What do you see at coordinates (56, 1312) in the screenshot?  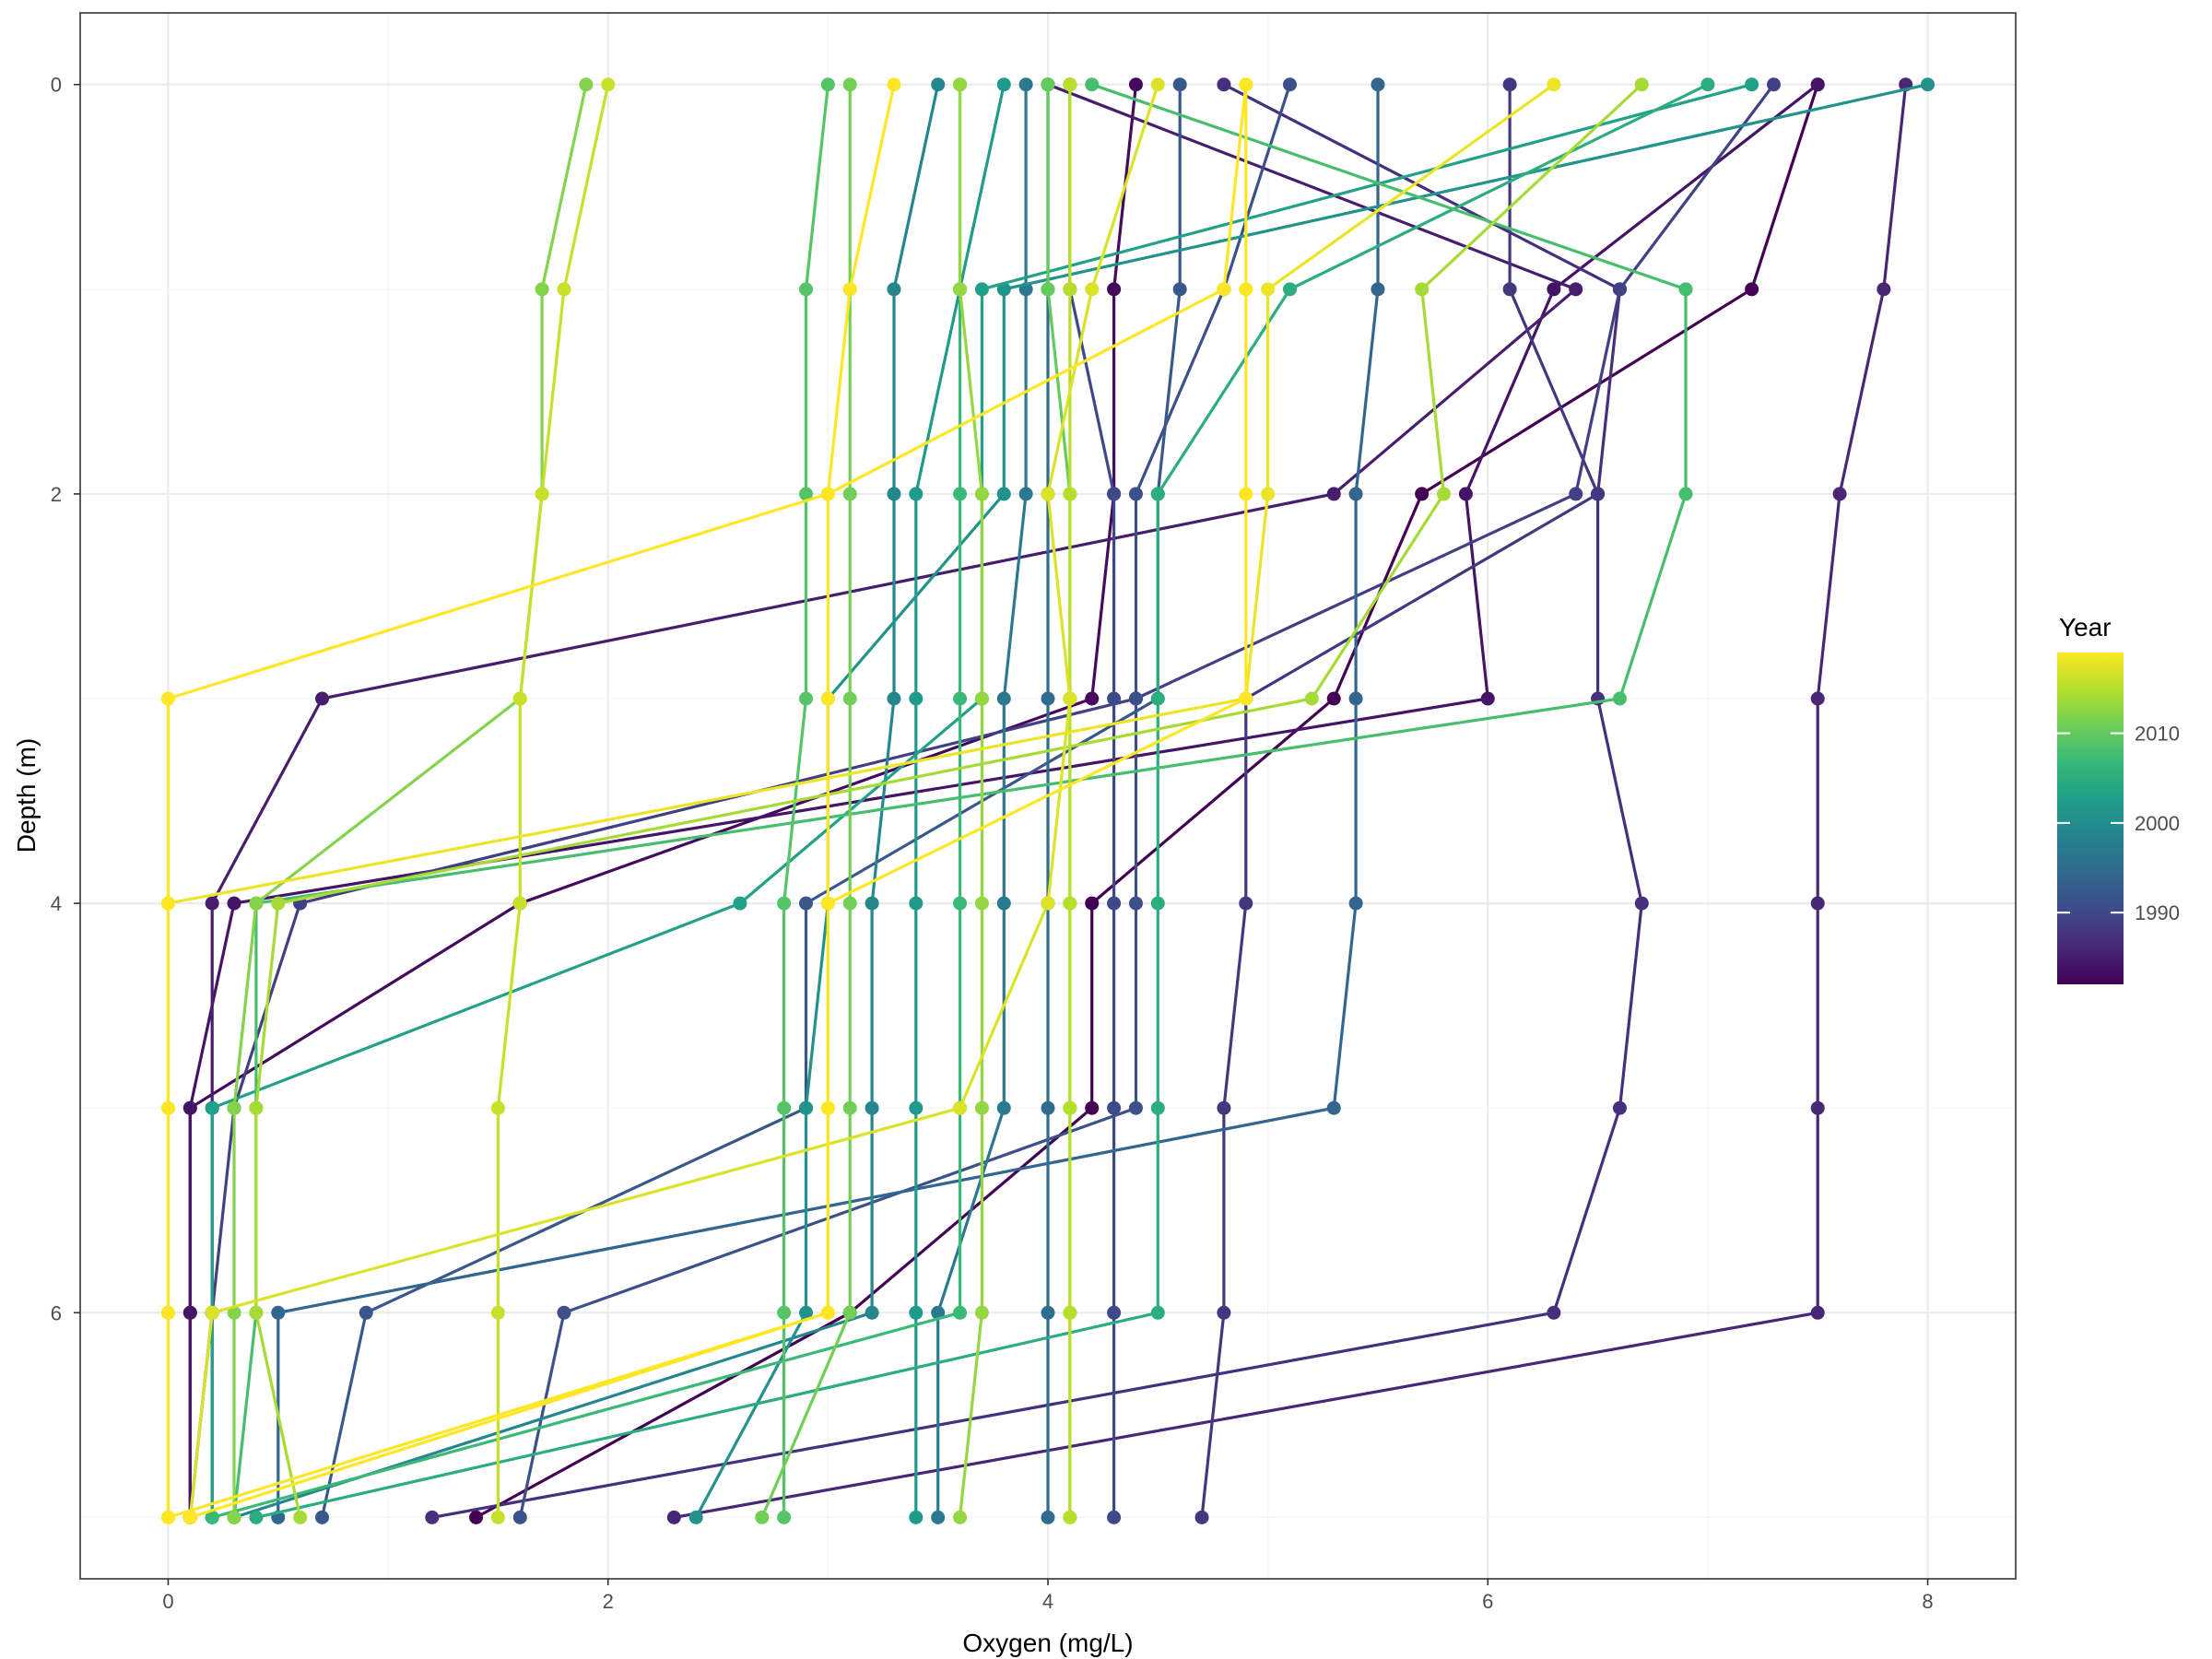 I see `y-tick-label: 6` at bounding box center [56, 1312].